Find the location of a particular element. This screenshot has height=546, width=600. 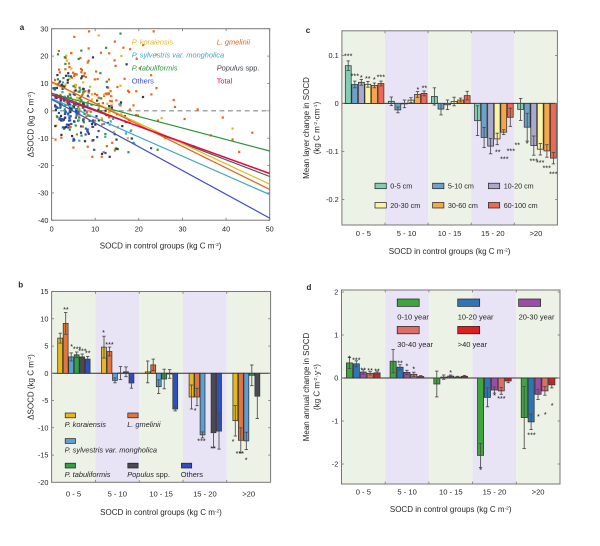

svg-text: 50 is located at coordinates (270, 229).